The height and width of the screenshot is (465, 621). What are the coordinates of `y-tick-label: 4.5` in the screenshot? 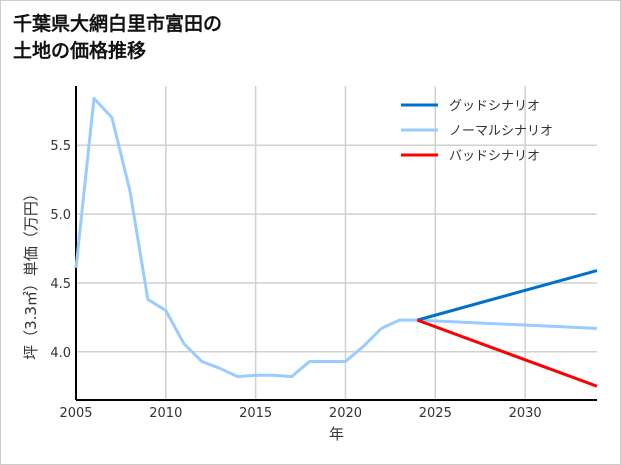 It's located at (60, 284).